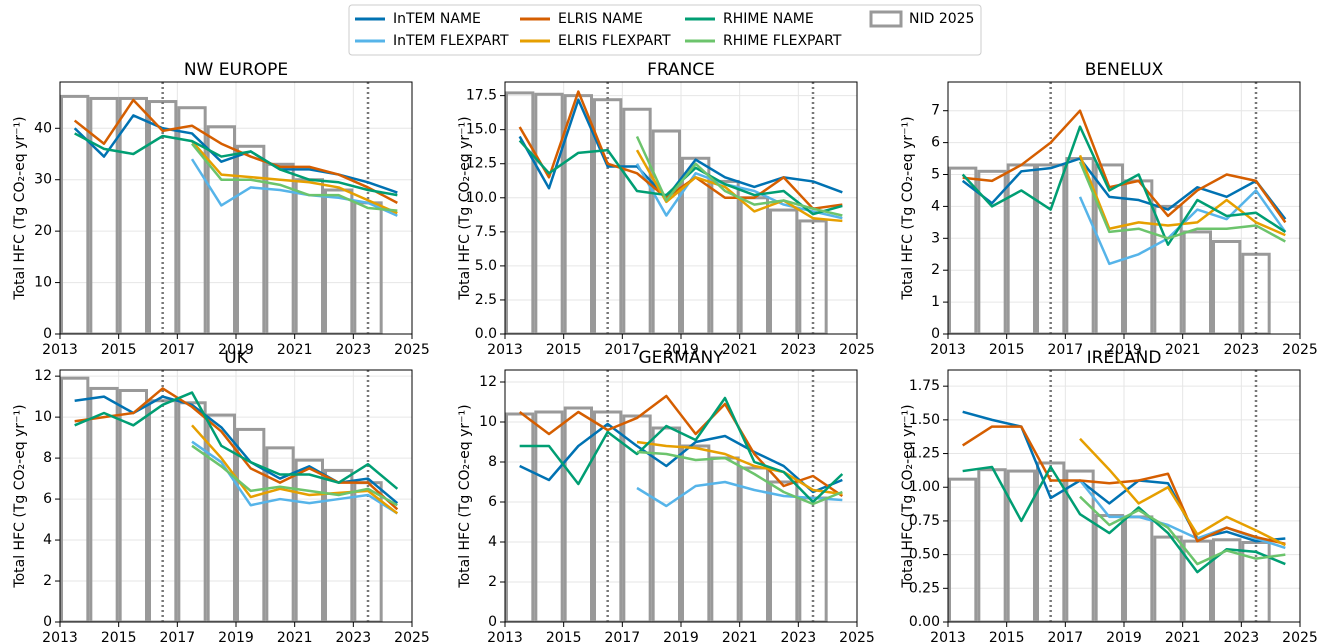 This screenshot has width=1322, height=643. I want to click on y-tick-label: 1.50, so click(924, 420).